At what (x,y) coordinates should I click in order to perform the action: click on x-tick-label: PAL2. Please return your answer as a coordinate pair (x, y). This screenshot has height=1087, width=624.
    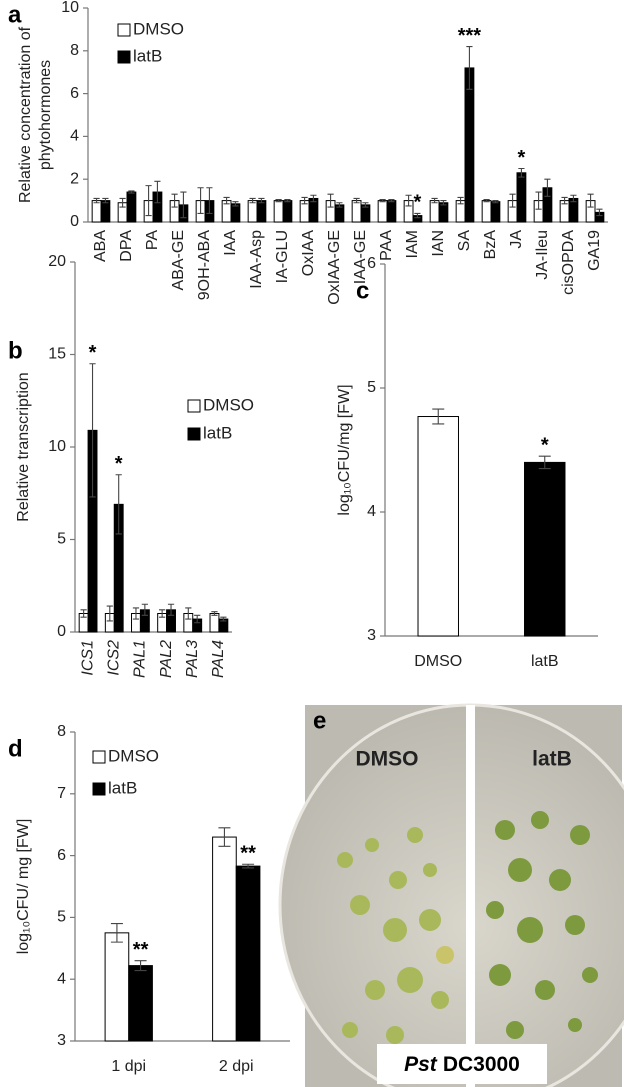
    Looking at the image, I should click on (166, 659).